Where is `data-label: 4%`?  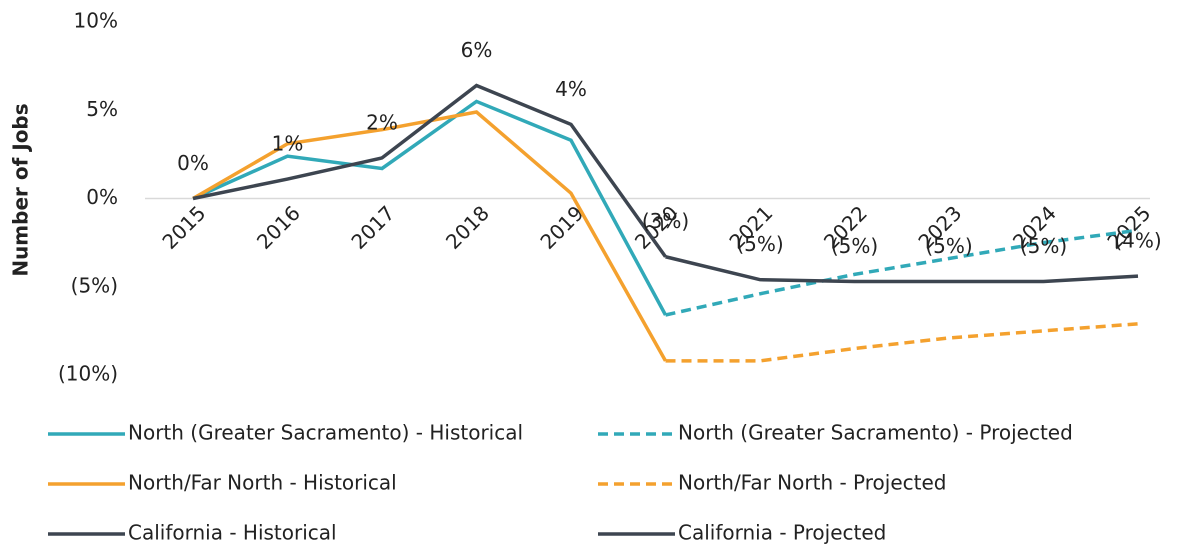 data-label: 4% is located at coordinates (571, 89).